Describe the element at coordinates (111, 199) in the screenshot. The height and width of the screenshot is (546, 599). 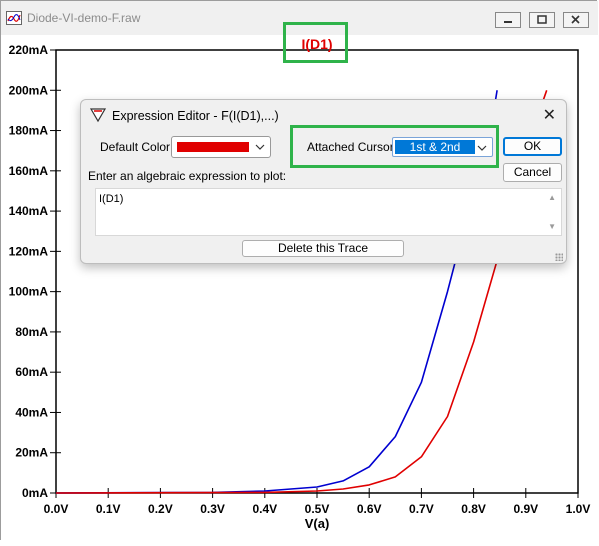
I see `expression-value: I(D1)` at that location.